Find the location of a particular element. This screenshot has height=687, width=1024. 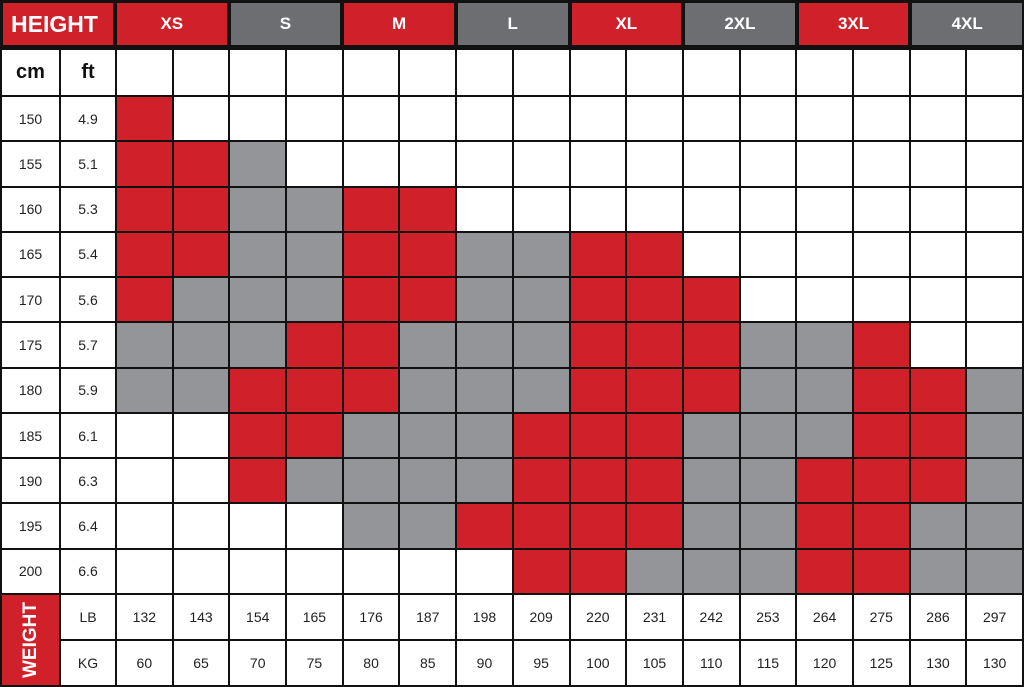

height-cm: 150 is located at coordinates (30, 119).